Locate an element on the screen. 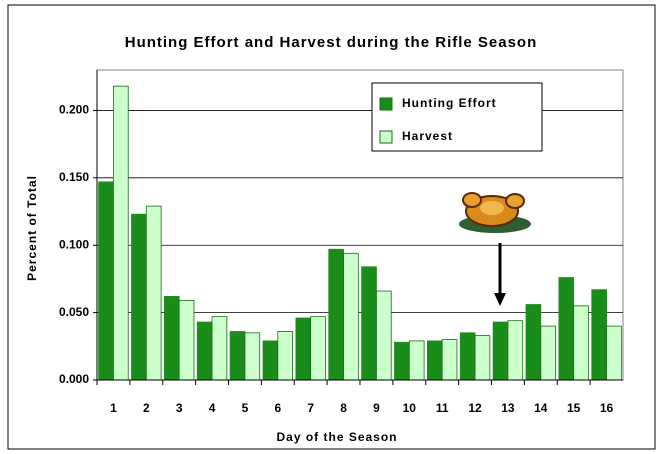 Image resolution: width=662 pixels, height=454 pixels. x-tick-label: 14 is located at coordinates (541, 408).